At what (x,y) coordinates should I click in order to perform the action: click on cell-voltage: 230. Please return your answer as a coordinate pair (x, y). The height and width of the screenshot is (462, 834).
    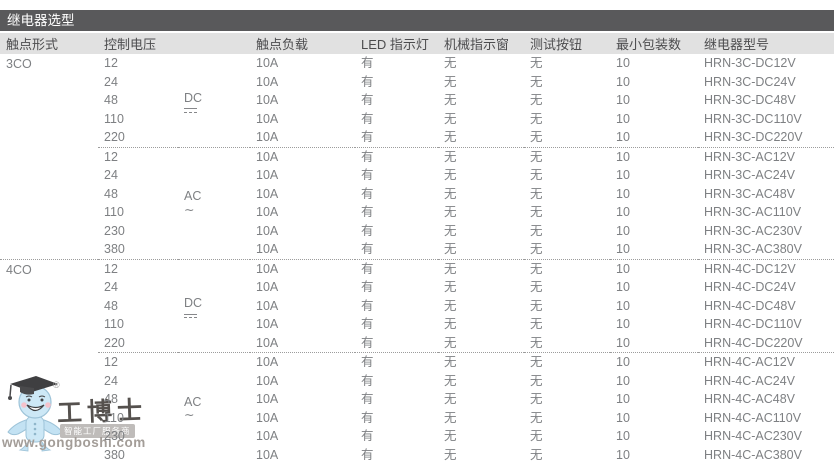
    Looking at the image, I should click on (114, 230).